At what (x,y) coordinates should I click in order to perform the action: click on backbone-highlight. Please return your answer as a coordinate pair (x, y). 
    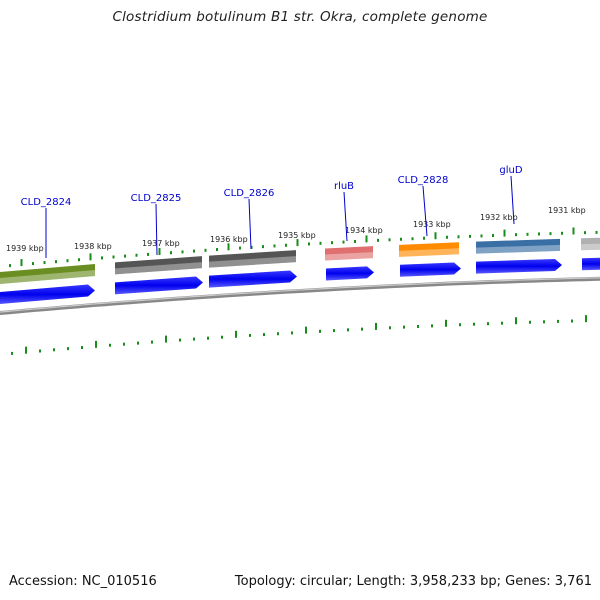
    Looking at the image, I should click on (300, 295).